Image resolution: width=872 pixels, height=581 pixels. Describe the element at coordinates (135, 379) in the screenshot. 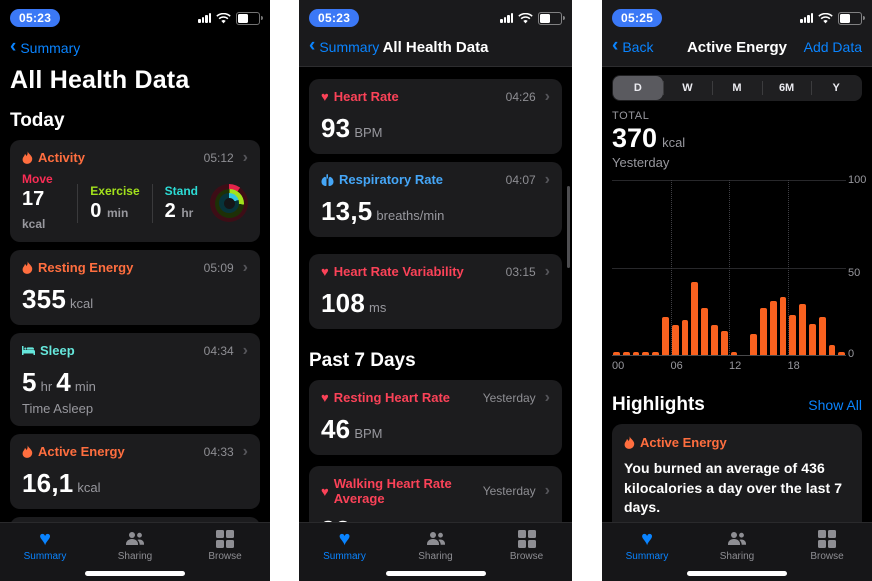

I see `card-sleep: Sleep 04:34 › 5 hr 4 min Time Asleep` at that location.